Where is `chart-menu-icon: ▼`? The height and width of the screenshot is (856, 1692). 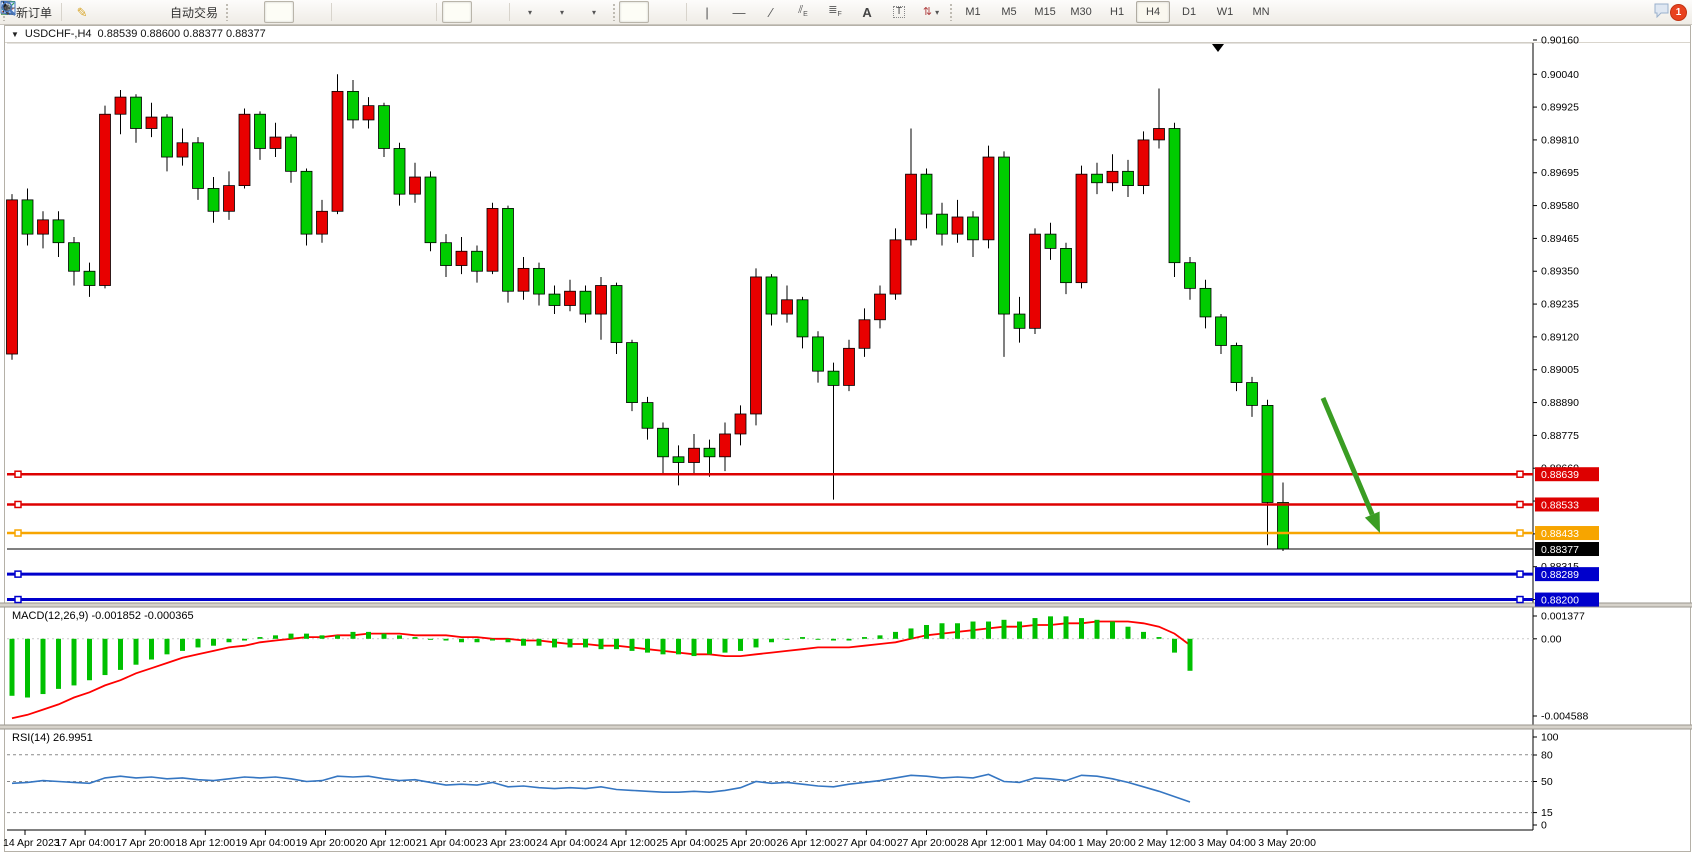 chart-menu-icon: ▼ is located at coordinates (15, 34).